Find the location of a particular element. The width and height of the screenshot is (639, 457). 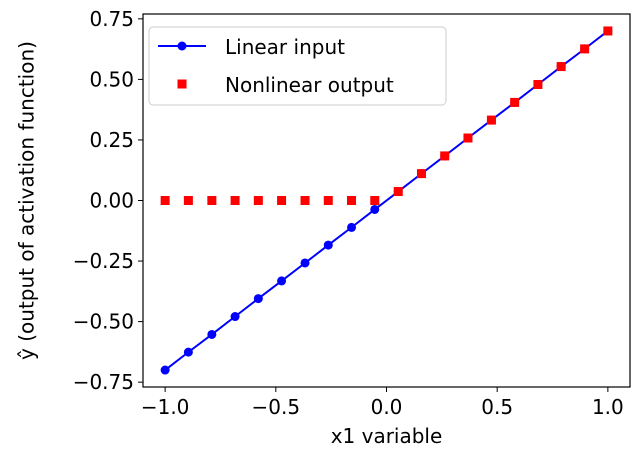

legend-box is located at coordinates (297, 66).